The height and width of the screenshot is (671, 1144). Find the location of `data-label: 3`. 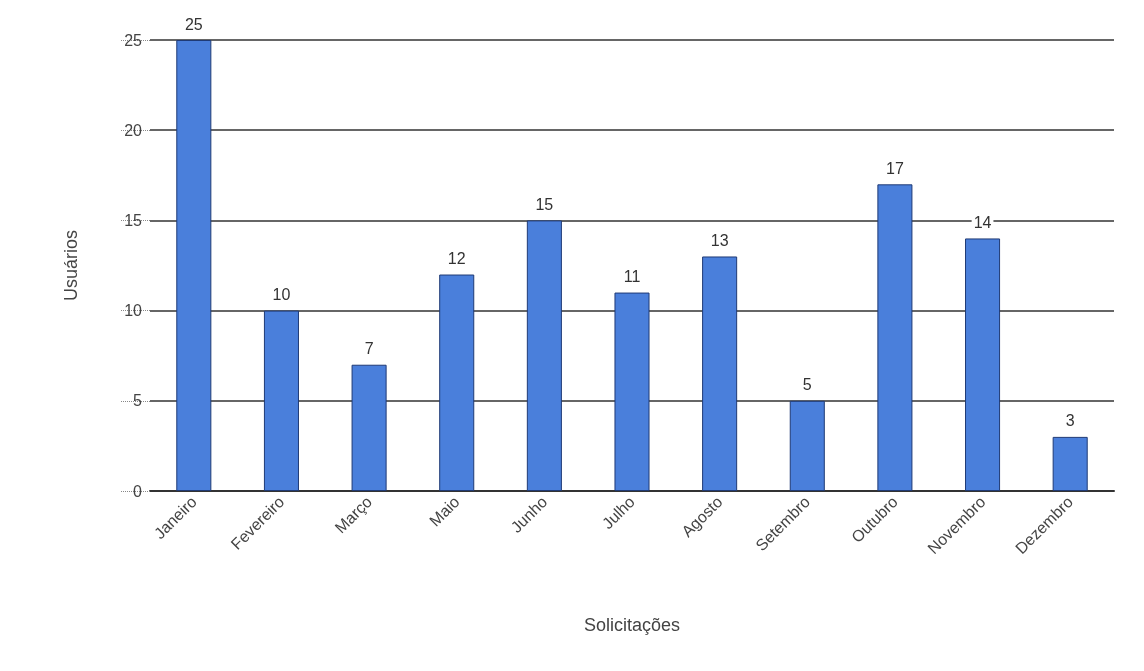

data-label: 3 is located at coordinates (1070, 421).